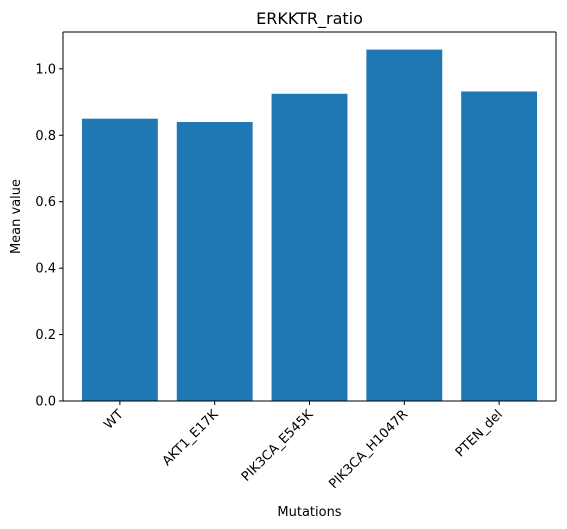 The image size is (567, 529). Describe the element at coordinates (479, 433) in the screenshot. I see `x-tick-label: PTEN_del` at that location.